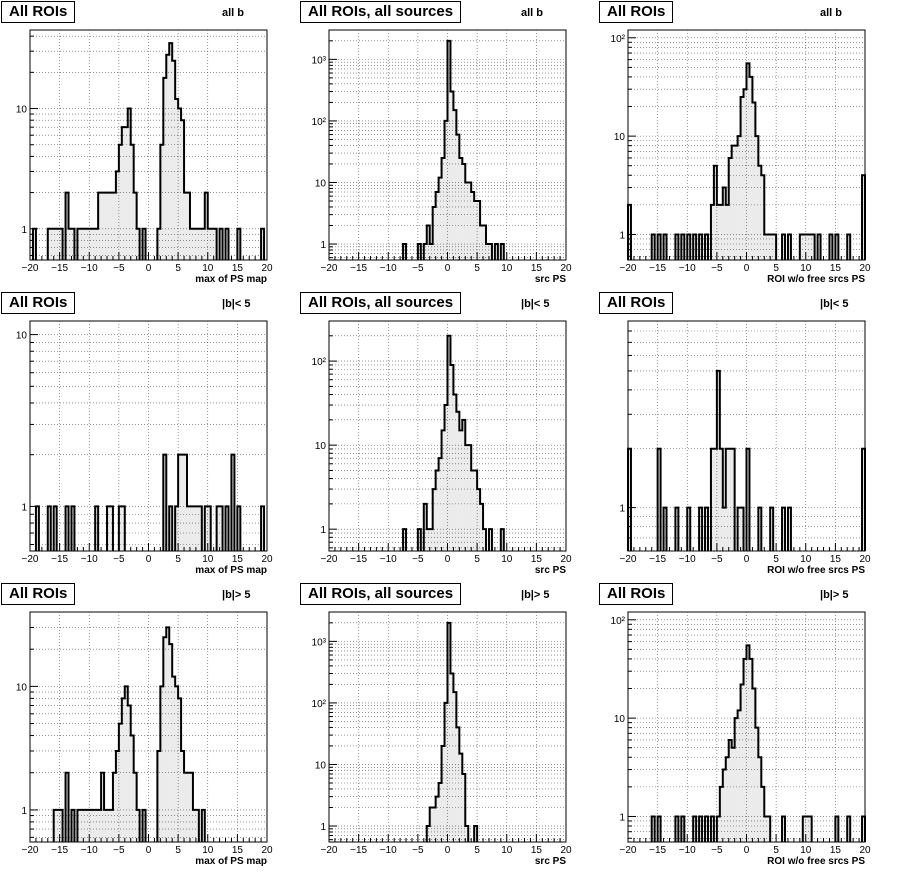 The width and height of the screenshot is (898, 875). Describe the element at coordinates (323, 827) in the screenshot. I see `y-tick-label: 1` at that location.